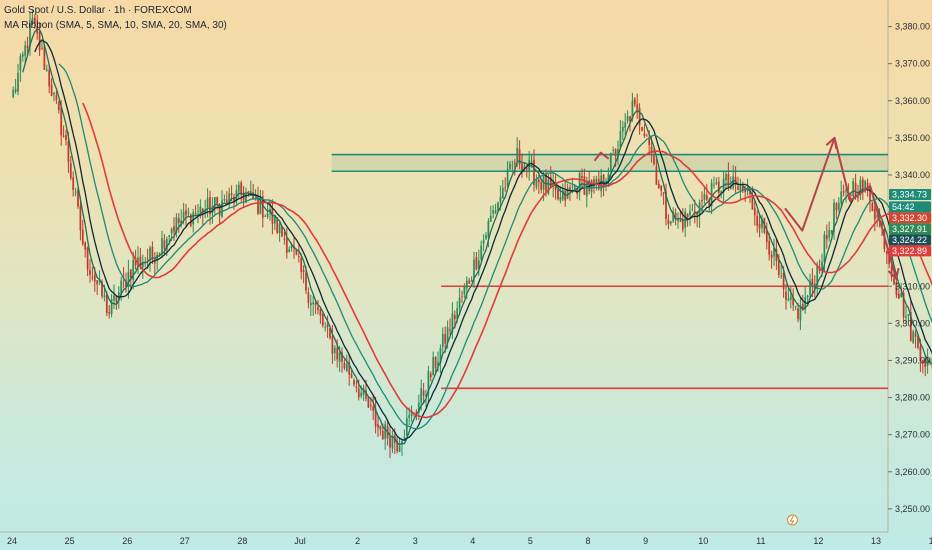 The width and height of the screenshot is (932, 550). What do you see at coordinates (831, 142) in the screenshot?
I see `projection-arrowhead-up` at bounding box center [831, 142].